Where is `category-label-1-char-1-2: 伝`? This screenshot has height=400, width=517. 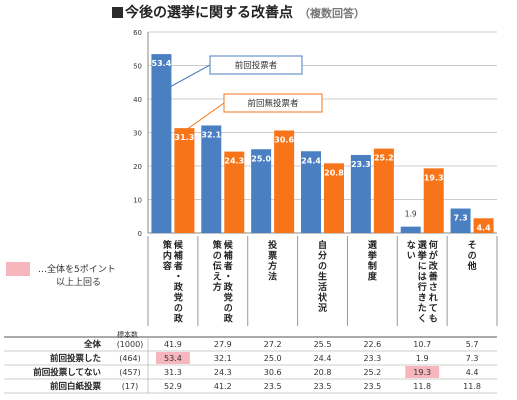
category-label-1-char-1-2: 伝 is located at coordinates (217, 266).